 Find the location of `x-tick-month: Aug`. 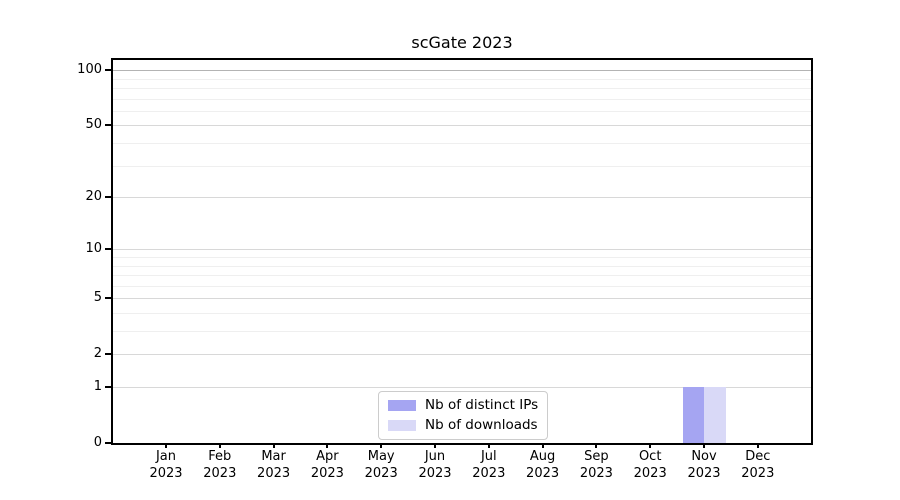

x-tick-month: Aug is located at coordinates (542, 456).